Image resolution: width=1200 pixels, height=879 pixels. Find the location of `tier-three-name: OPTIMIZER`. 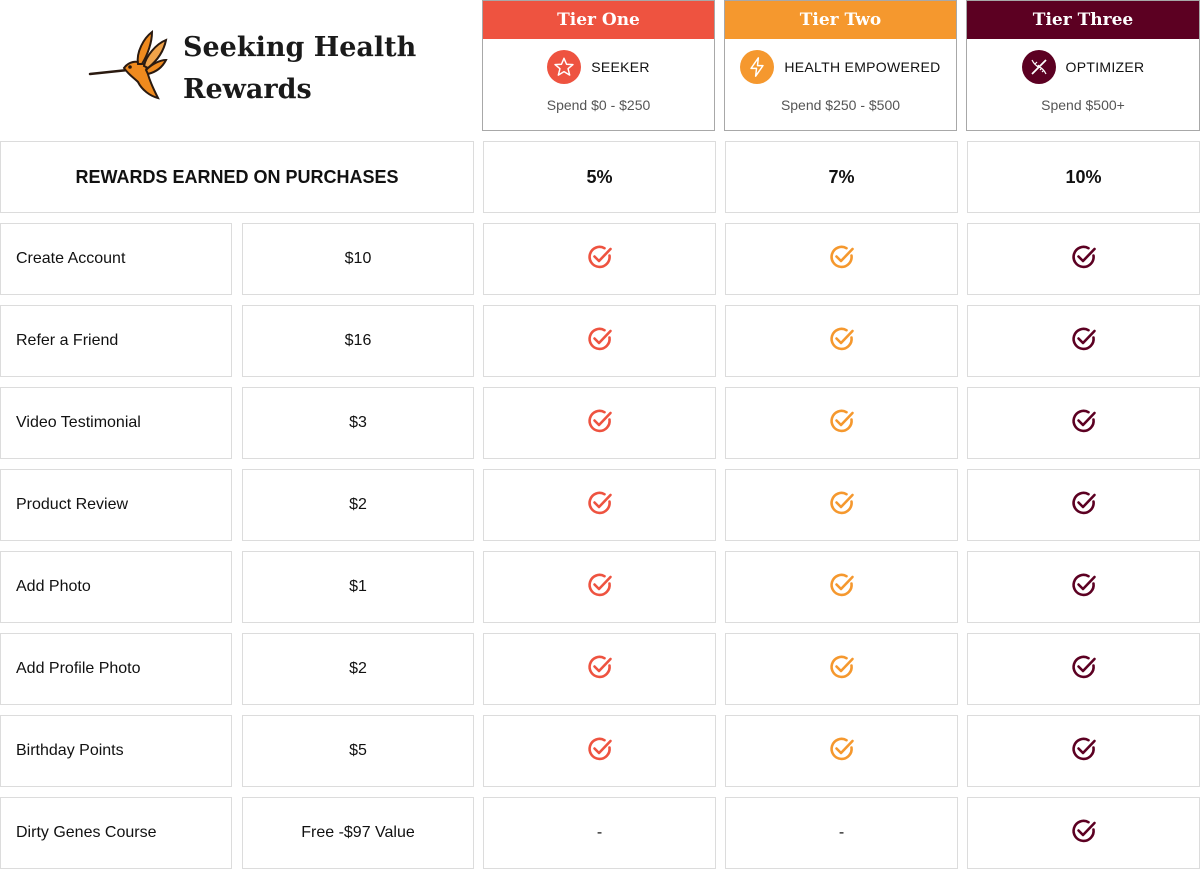

tier-three-name: OPTIMIZER is located at coordinates (1105, 67).